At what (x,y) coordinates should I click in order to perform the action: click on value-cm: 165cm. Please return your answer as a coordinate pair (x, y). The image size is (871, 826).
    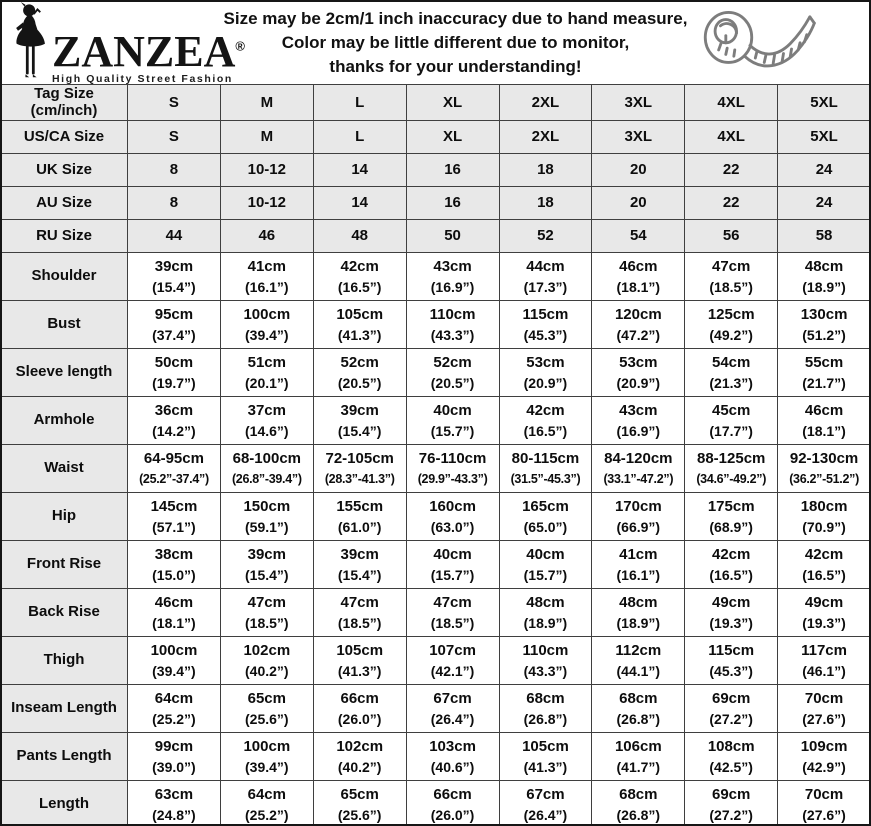
    Looking at the image, I should click on (545, 506).